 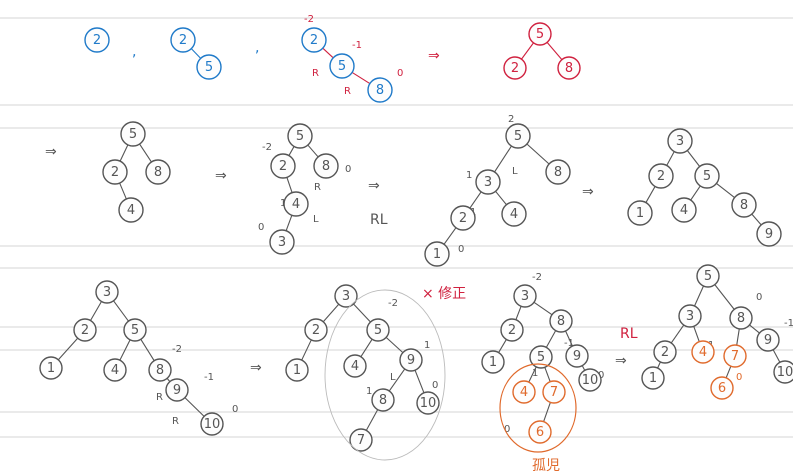 I want to click on tree-sketch: 3 2 5 1 4 8 9, so click(x=704, y=187).